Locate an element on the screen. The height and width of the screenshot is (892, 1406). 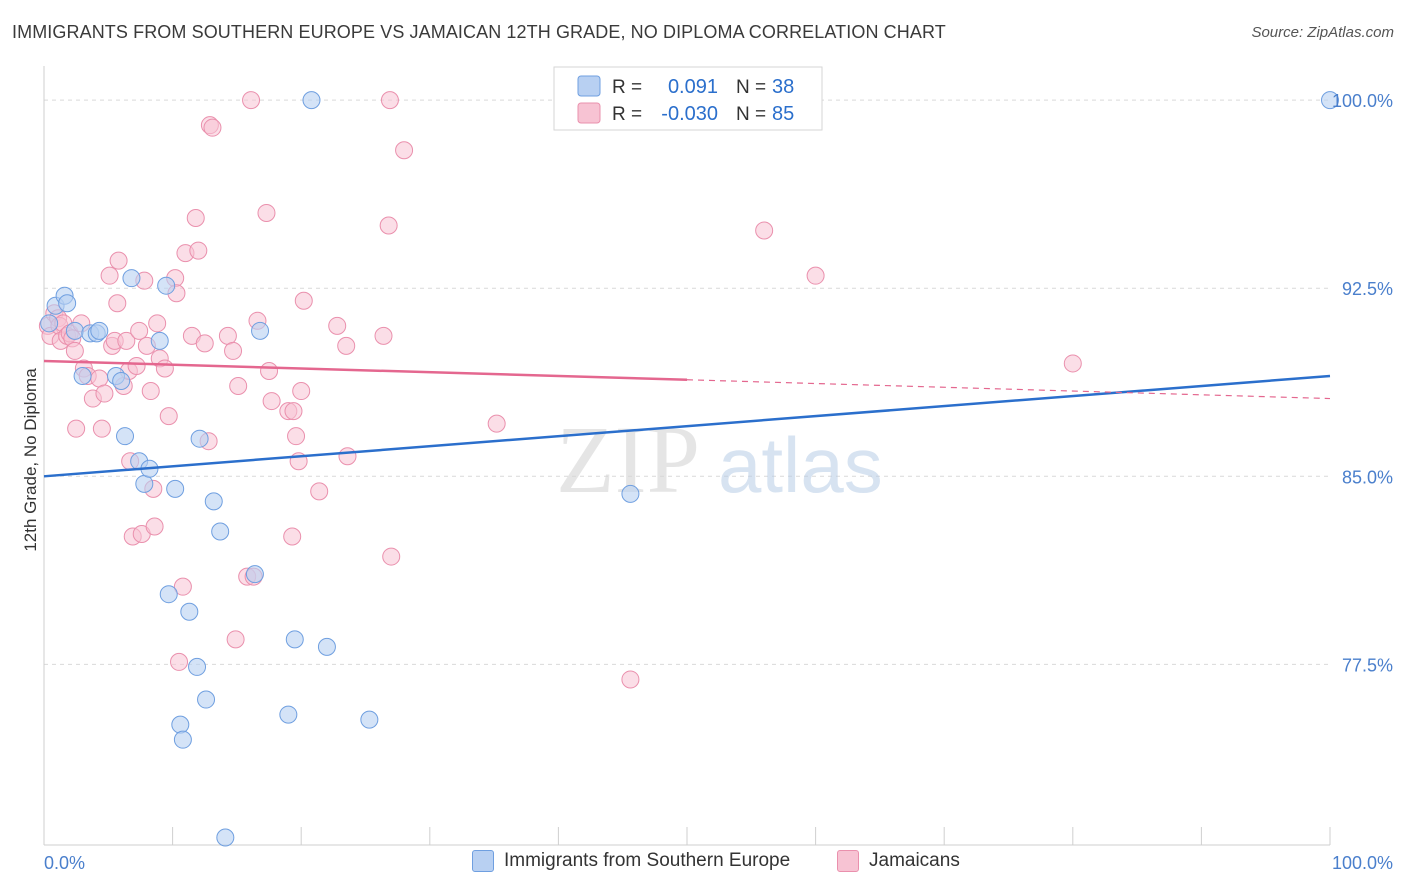
trendline-jamaicans-extrapolated is located at coordinates (1008, 389).